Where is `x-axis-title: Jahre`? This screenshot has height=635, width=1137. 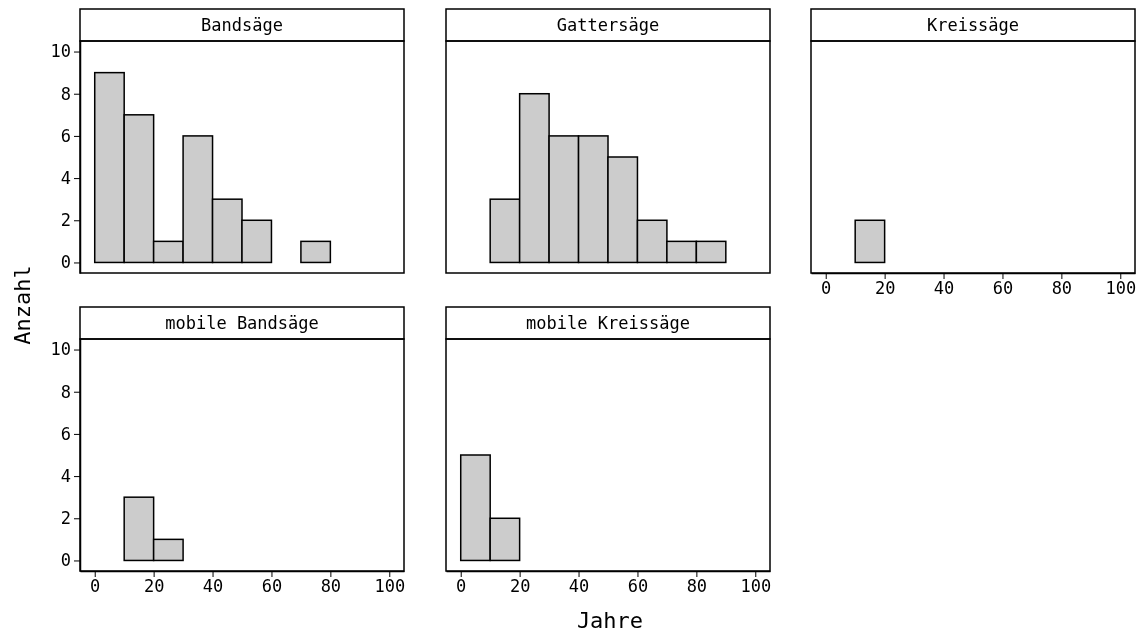
x-axis-title: Jahre is located at coordinates (610, 620).